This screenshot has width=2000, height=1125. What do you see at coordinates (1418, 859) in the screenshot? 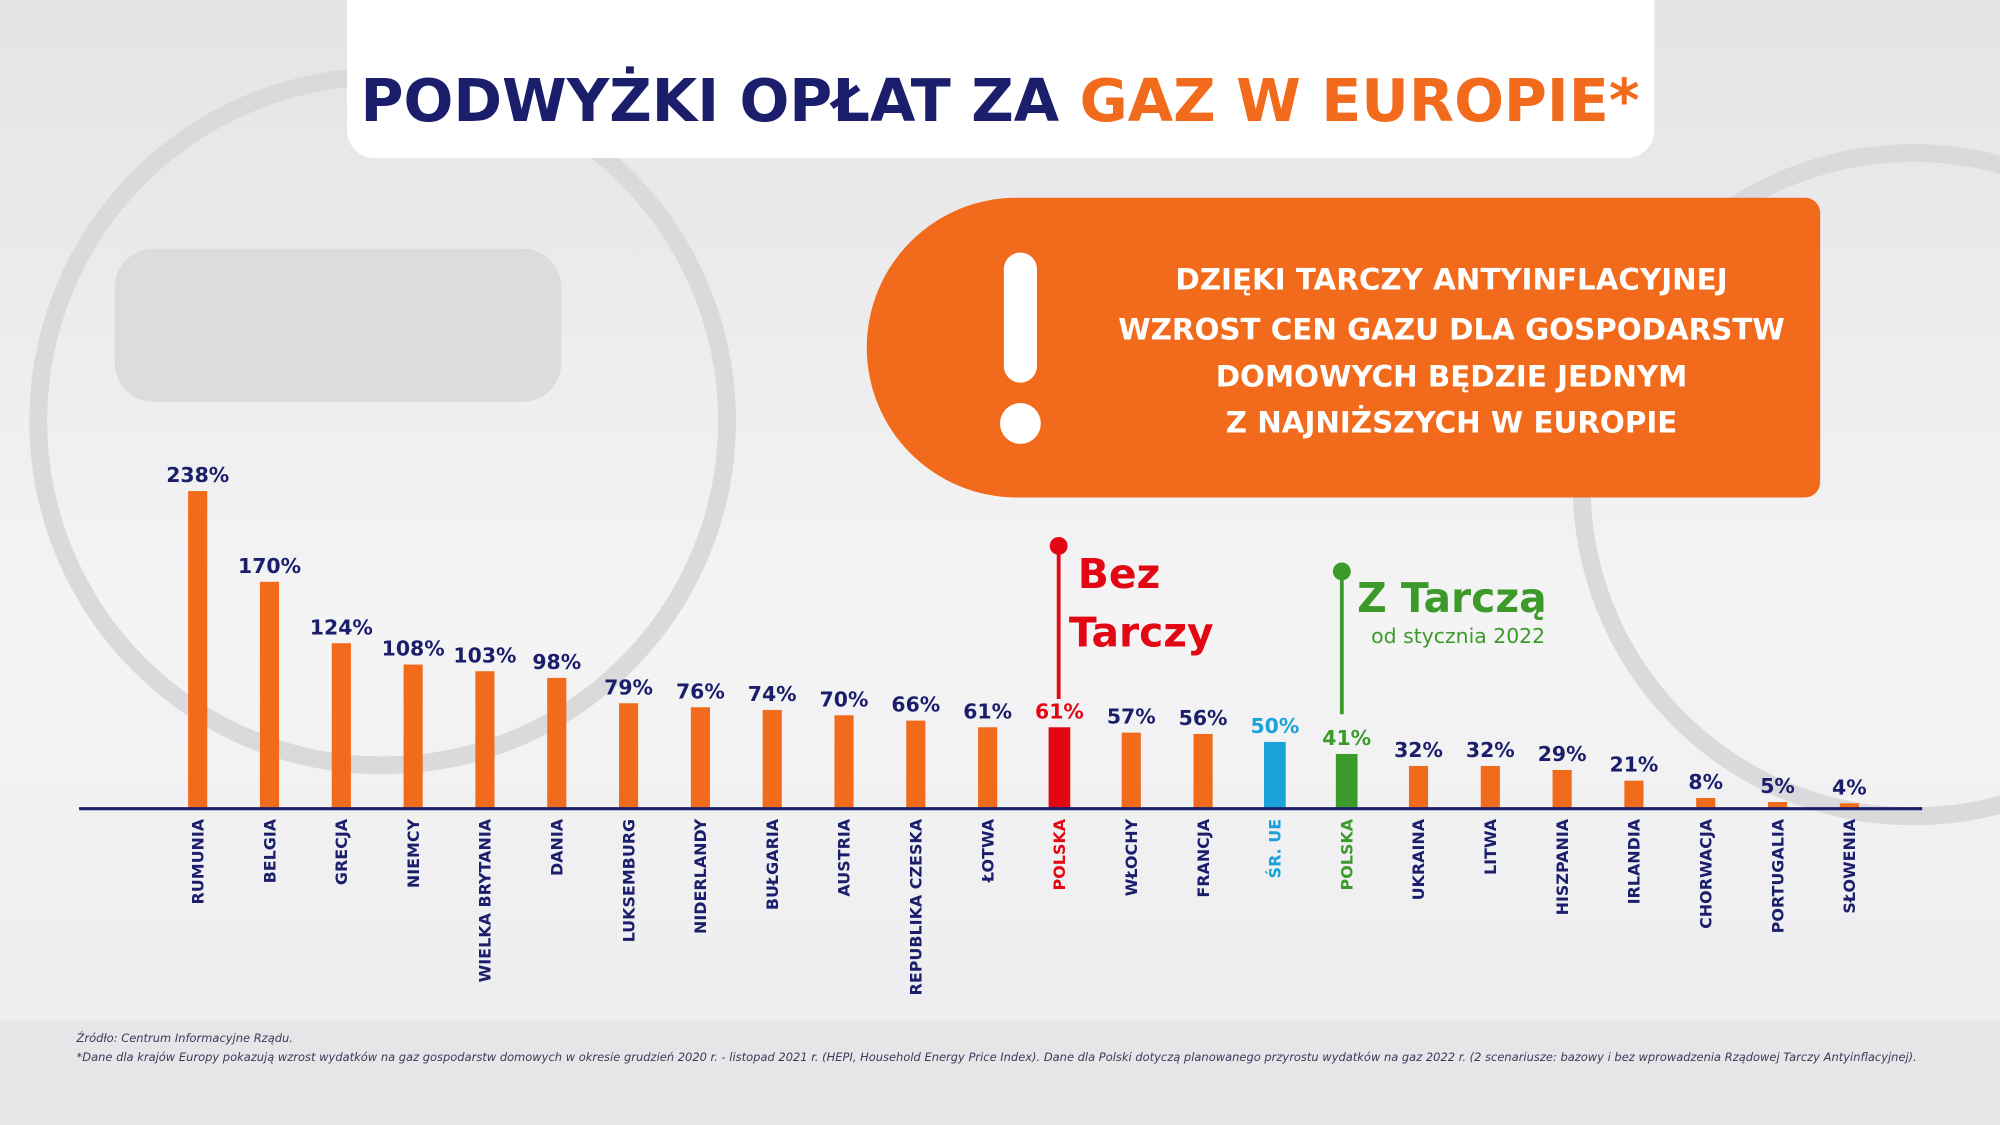
I see `x-tick-label: UKRAINA` at bounding box center [1418, 859].